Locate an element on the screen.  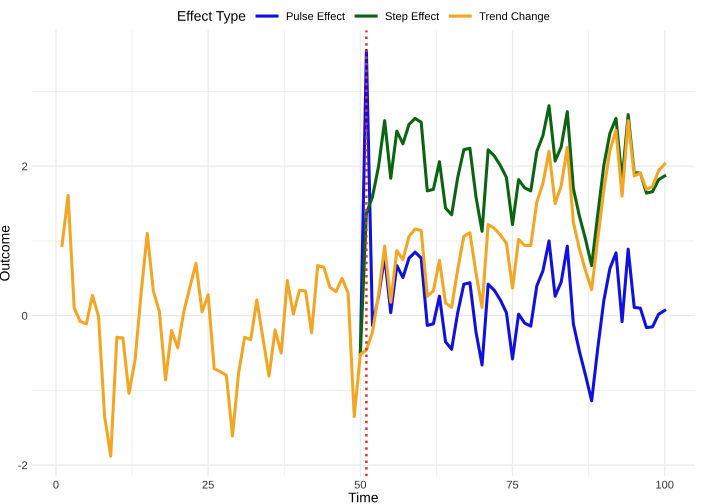
y-axis-title: Outcome is located at coordinates (5, 253).